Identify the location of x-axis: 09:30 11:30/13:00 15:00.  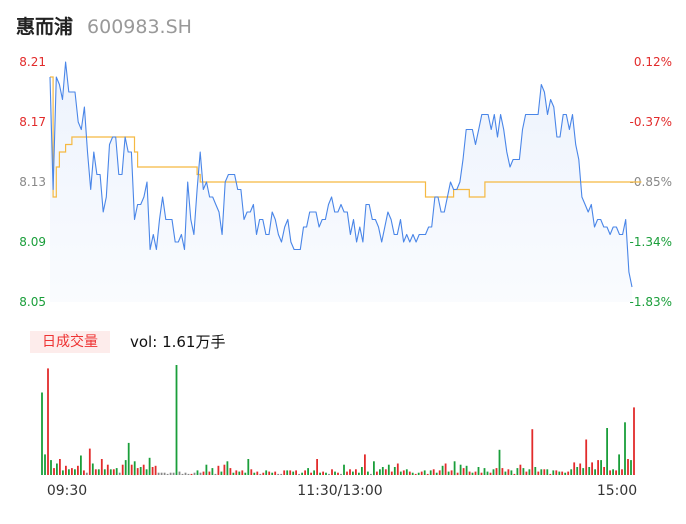
(342, 491).